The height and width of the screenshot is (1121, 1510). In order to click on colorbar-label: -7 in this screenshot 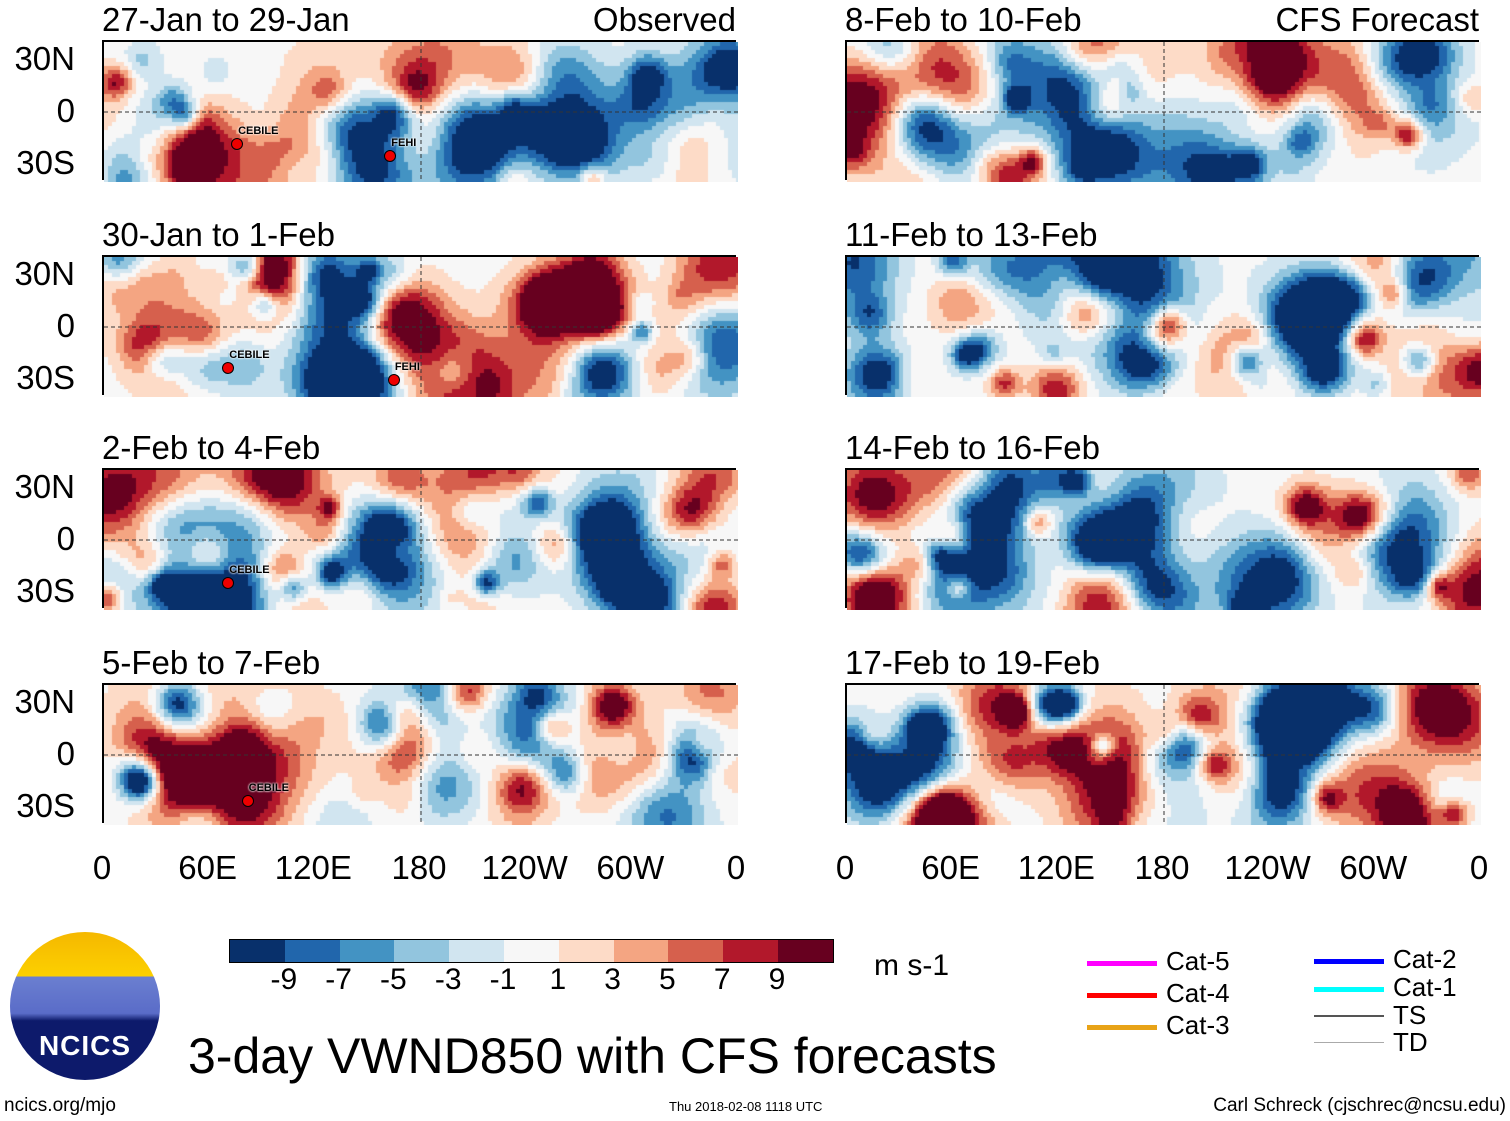, I will do `click(338, 979)`.